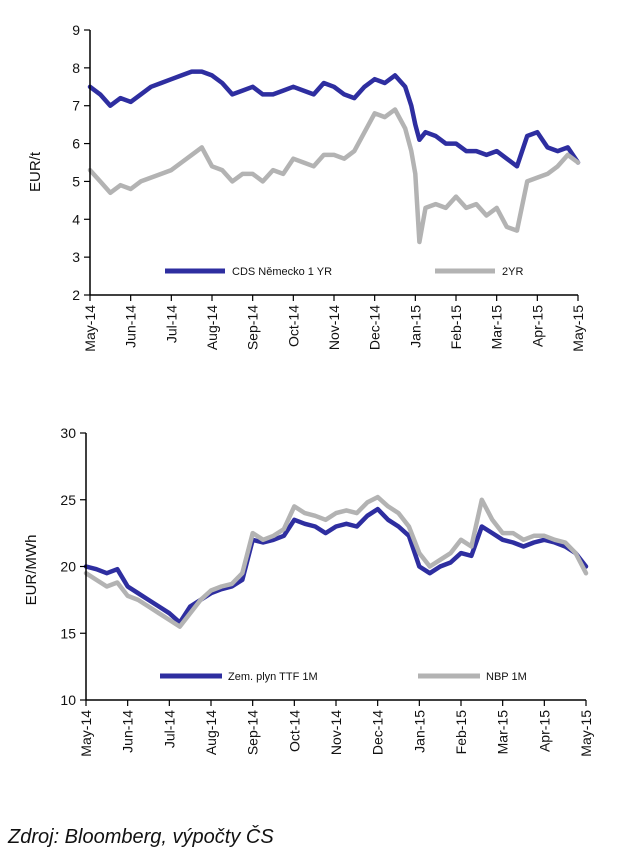  I want to click on y-tick-label: 25, so click(68, 500).